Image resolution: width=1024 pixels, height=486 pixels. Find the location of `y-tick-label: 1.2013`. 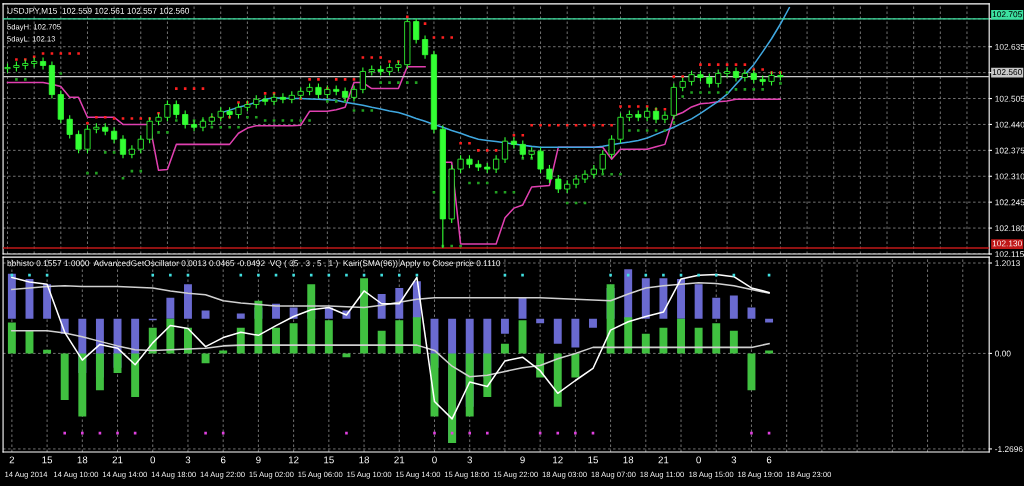

y-tick-label: 1.2013 is located at coordinates (1007, 263).